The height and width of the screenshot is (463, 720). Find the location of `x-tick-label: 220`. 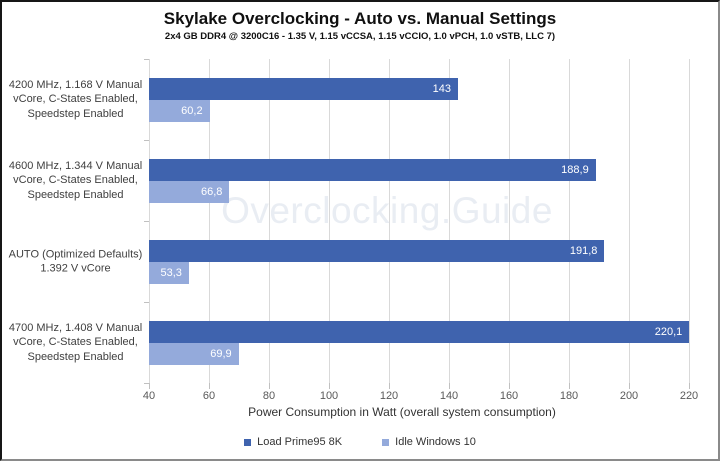

x-tick-label: 220 is located at coordinates (689, 396).